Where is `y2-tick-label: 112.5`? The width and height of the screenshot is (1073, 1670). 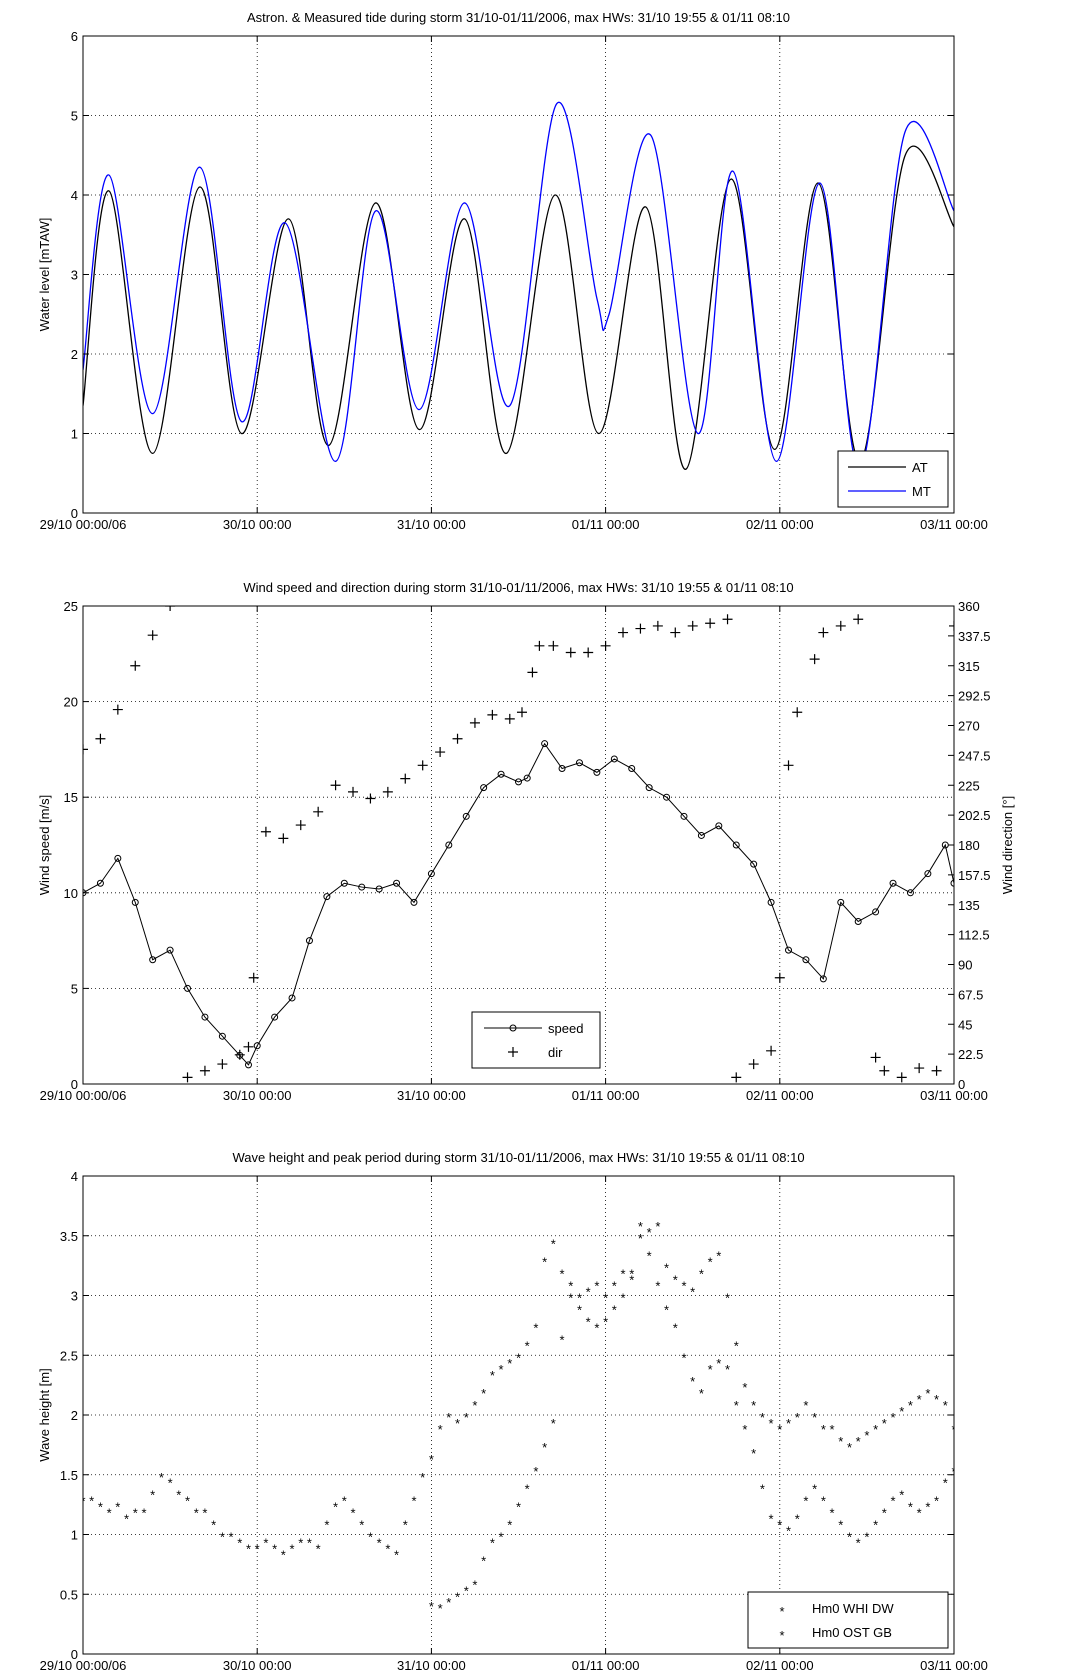
y2-tick-label: 112.5 is located at coordinates (974, 935).